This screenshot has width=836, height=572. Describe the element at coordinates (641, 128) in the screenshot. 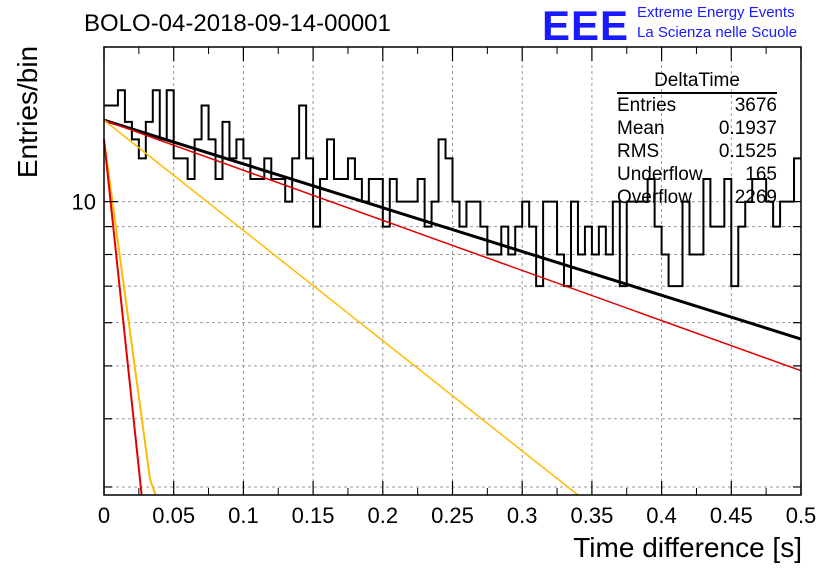

I see `stats-label: Mean` at that location.